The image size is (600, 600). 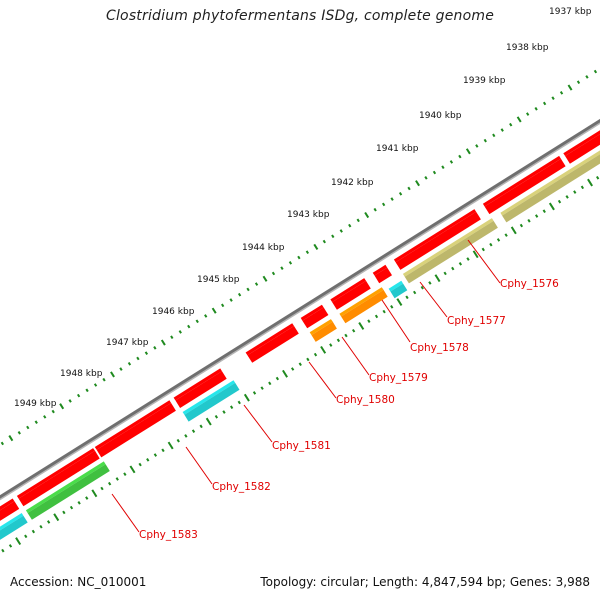 What do you see at coordinates (570, 12) in the screenshot?
I see `kbp-label: 1937 kbp` at bounding box center [570, 12].